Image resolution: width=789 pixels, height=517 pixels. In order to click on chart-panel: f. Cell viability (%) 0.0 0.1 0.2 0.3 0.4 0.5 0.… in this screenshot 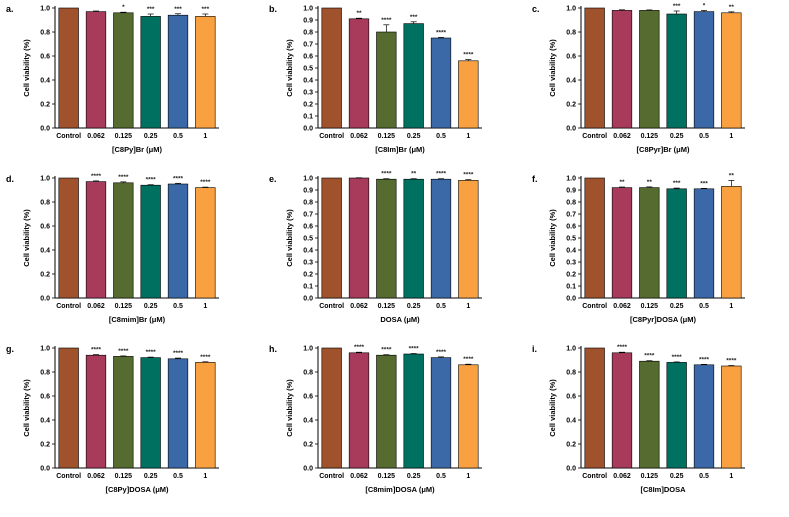, I will do `click(638, 248)`.